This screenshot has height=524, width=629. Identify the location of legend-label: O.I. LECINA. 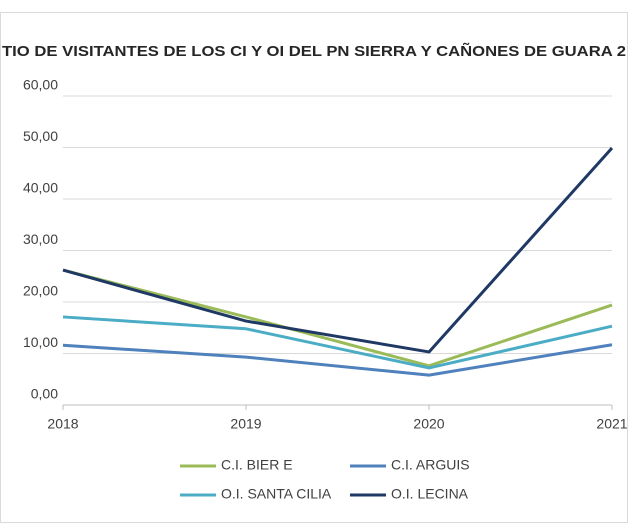
(430, 494).